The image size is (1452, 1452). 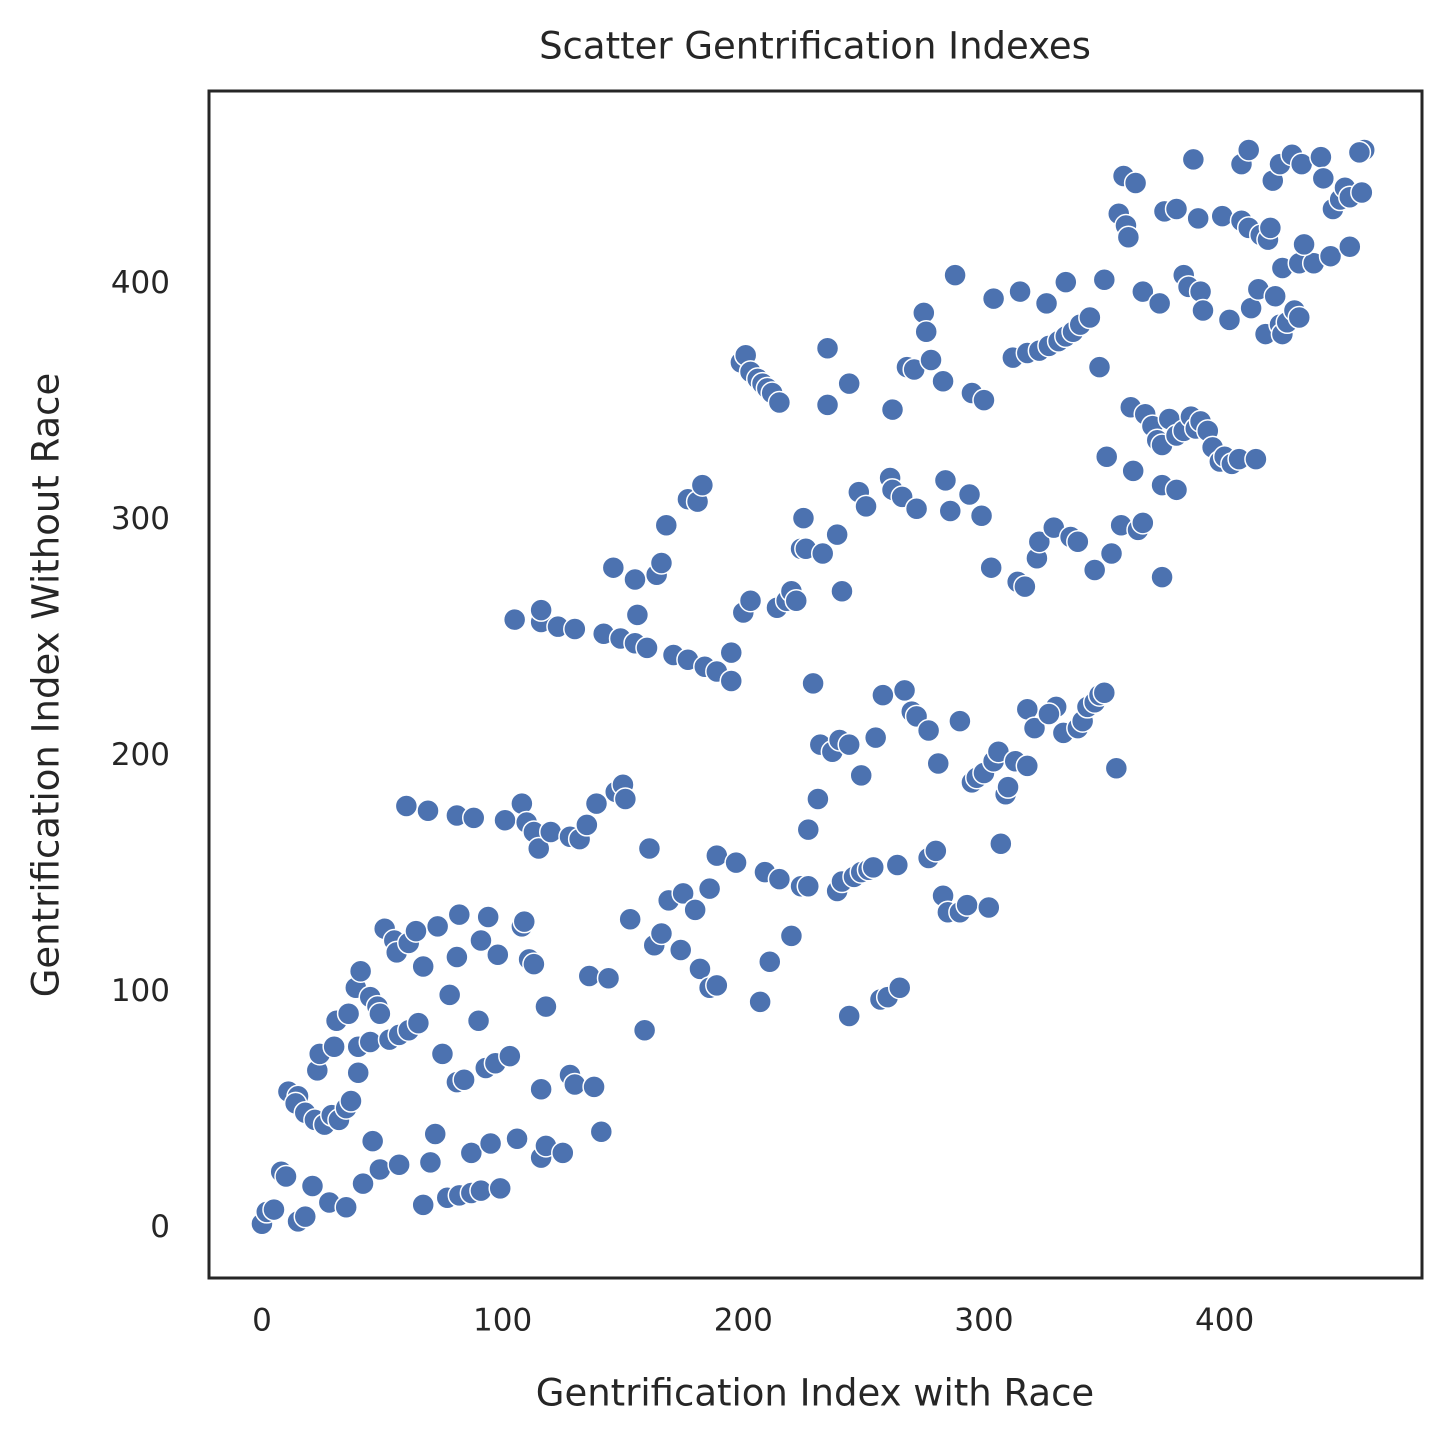 What do you see at coordinates (140, 283) in the screenshot?
I see `y-tick-label: 400` at bounding box center [140, 283].